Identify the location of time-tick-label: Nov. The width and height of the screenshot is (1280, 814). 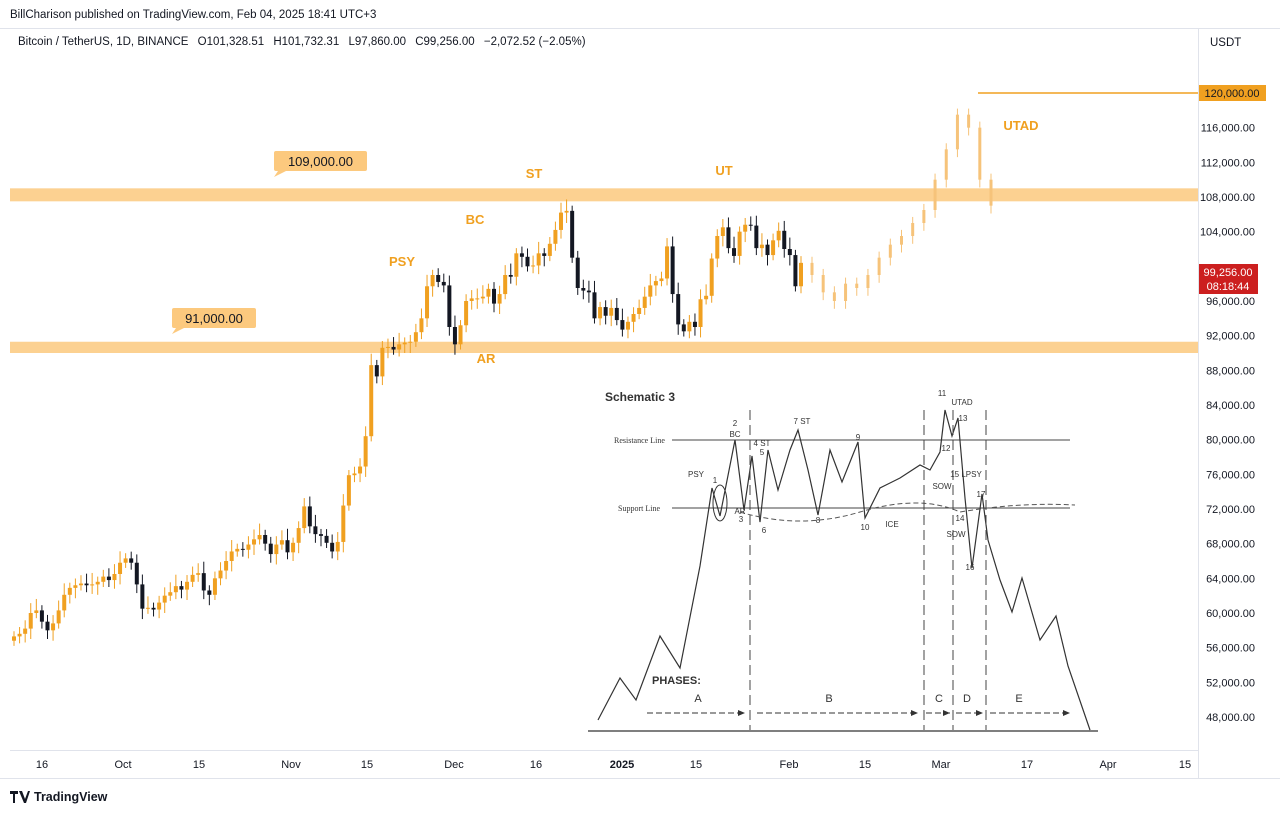
(291, 765).